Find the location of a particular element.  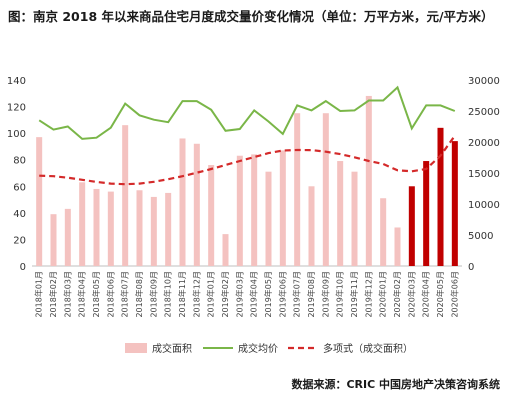

bar-2018年02月 is located at coordinates (53, 240).